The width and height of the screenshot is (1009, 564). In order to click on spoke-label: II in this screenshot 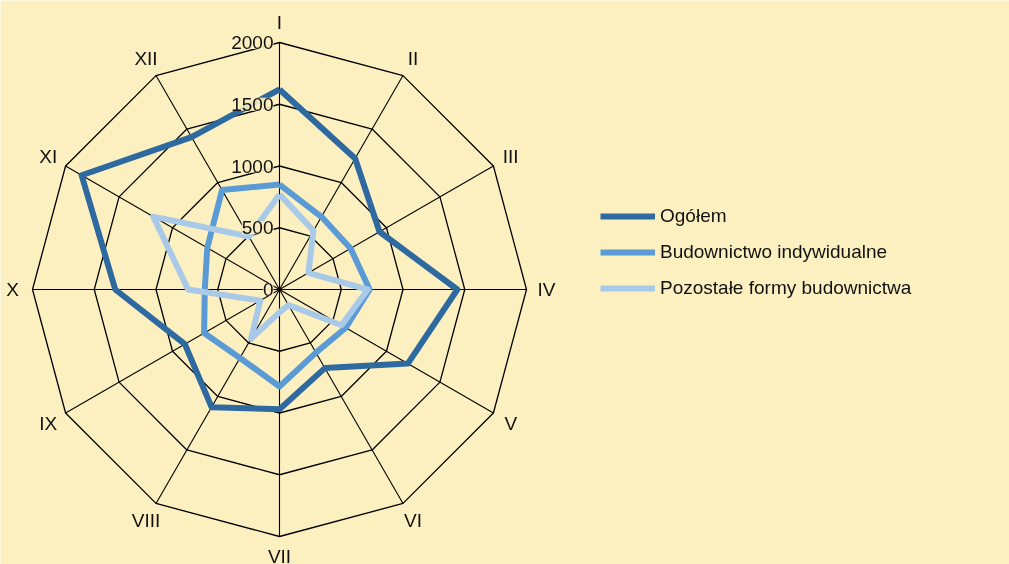, I will do `click(413, 58)`.